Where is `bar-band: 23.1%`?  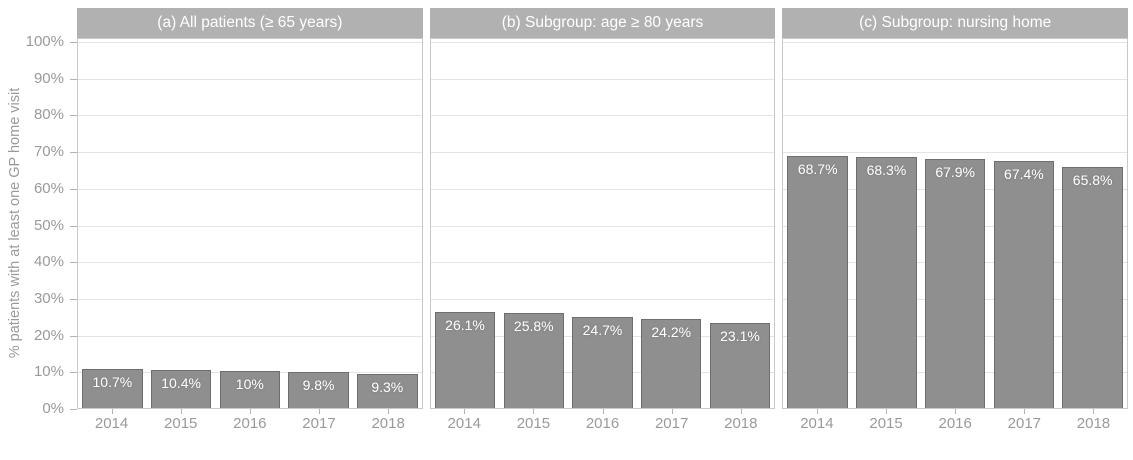
bar-band: 23.1% is located at coordinates (740, 365).